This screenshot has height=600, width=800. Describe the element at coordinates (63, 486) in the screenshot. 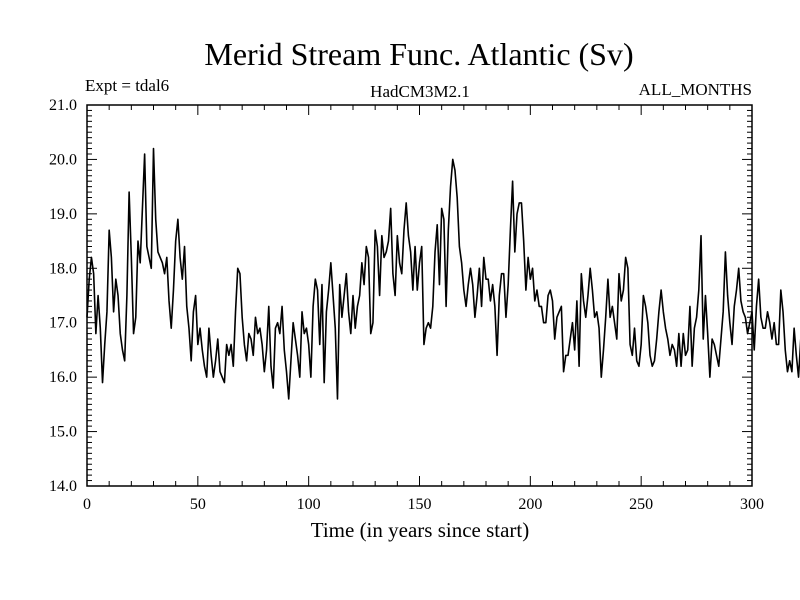

I see `y-tick-label: 14.0` at that location.